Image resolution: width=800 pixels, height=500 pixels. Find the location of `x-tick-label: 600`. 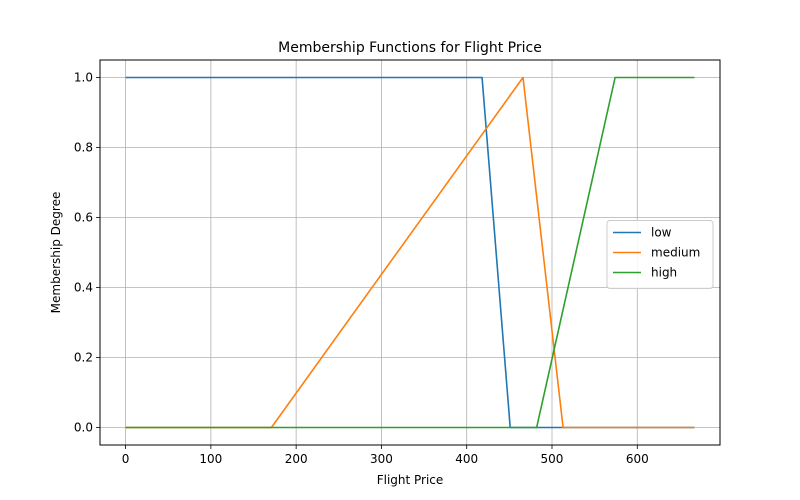

x-tick-label: 600 is located at coordinates (637, 459).